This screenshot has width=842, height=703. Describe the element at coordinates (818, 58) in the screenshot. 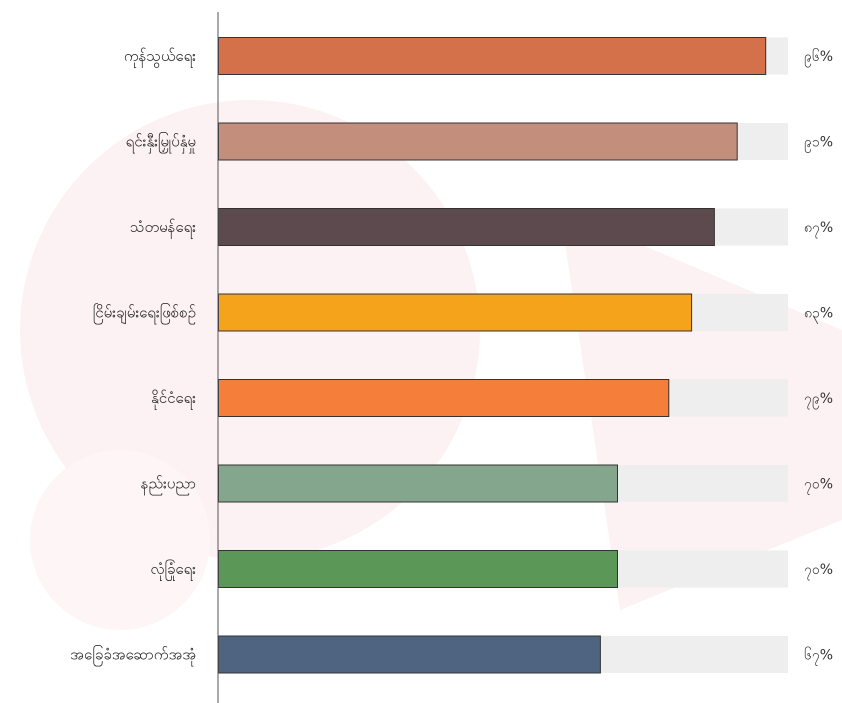

I see `value-label: ၉၆%` at that location.